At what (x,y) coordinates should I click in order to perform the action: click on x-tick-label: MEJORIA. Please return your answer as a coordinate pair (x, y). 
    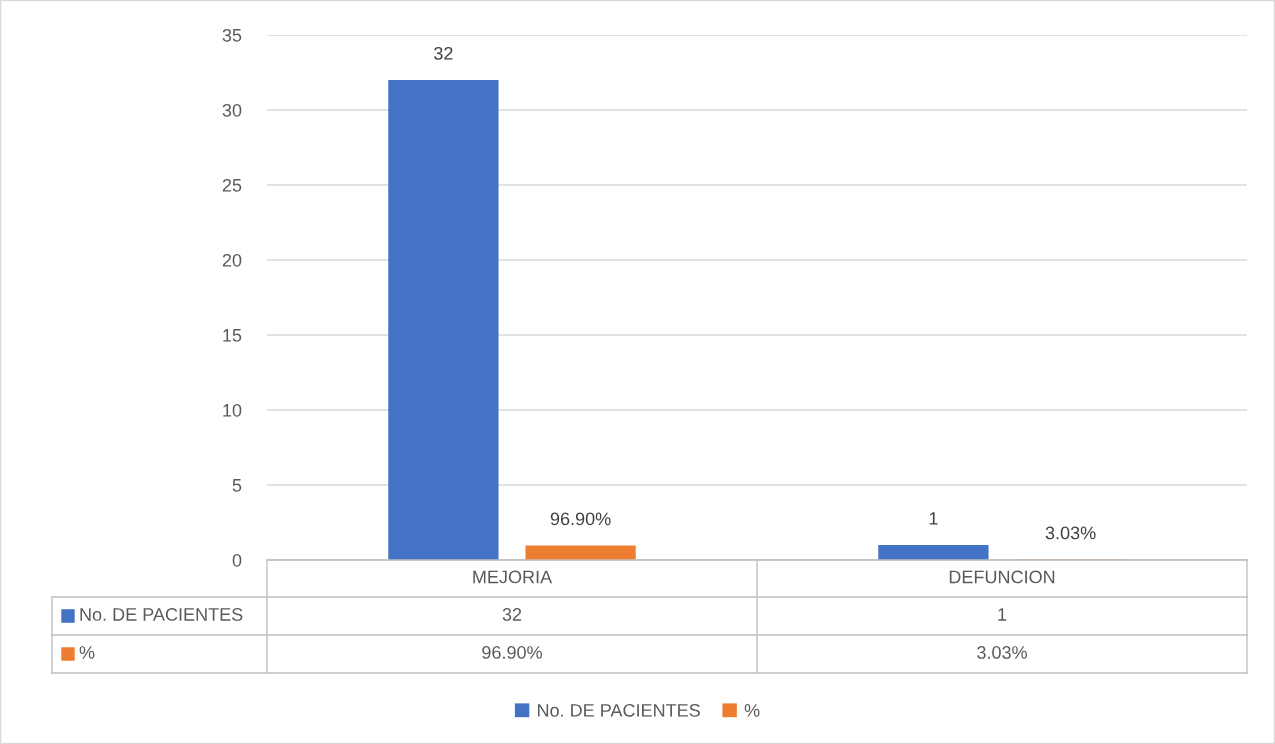
    Looking at the image, I should click on (513, 577).